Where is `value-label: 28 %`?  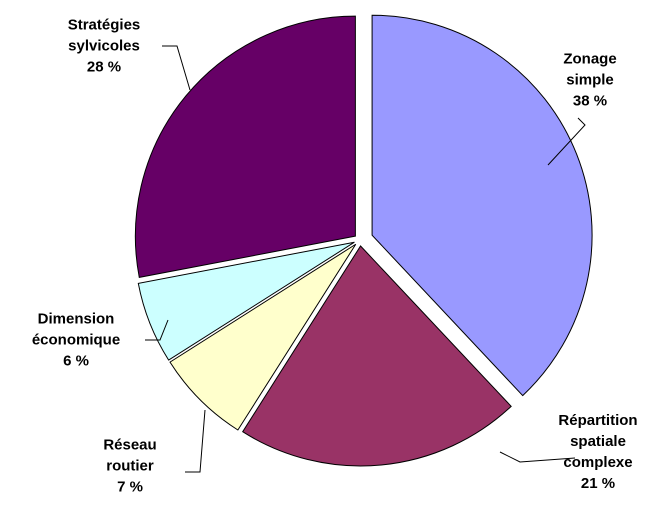 value-label: 28 % is located at coordinates (104, 67).